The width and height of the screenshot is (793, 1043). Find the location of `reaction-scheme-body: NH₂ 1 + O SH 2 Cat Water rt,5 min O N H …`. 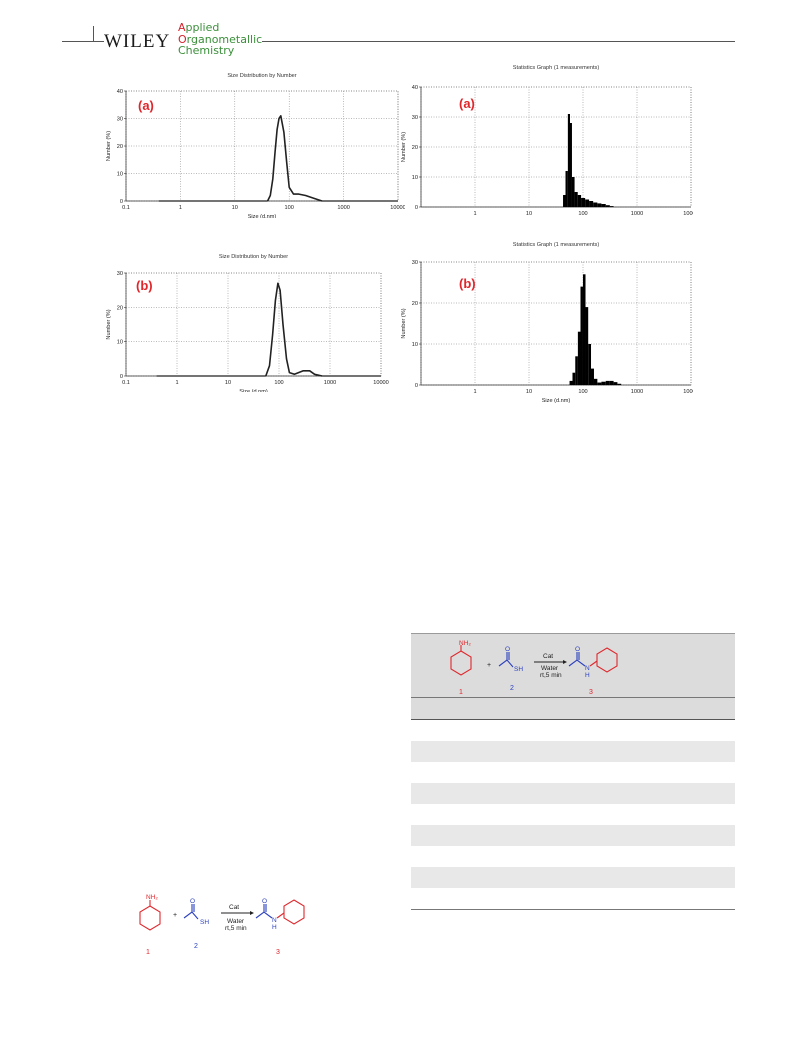

reaction-scheme-body: NH₂ 1 + O SH 2 Cat Water rt,5 min O N H … is located at coordinates (236, 927).